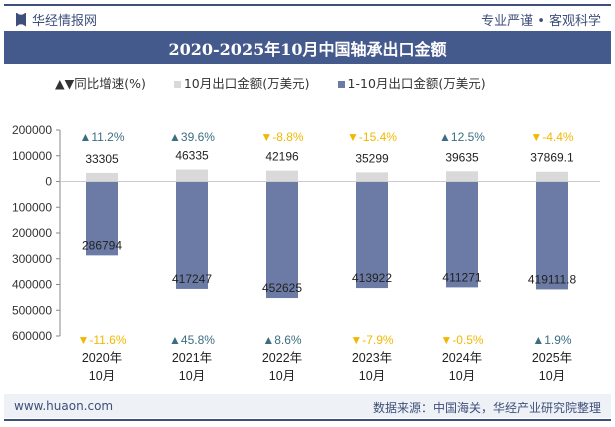  What do you see at coordinates (192, 358) in the screenshot?
I see `x-tick-label: 2021年` at bounding box center [192, 358].